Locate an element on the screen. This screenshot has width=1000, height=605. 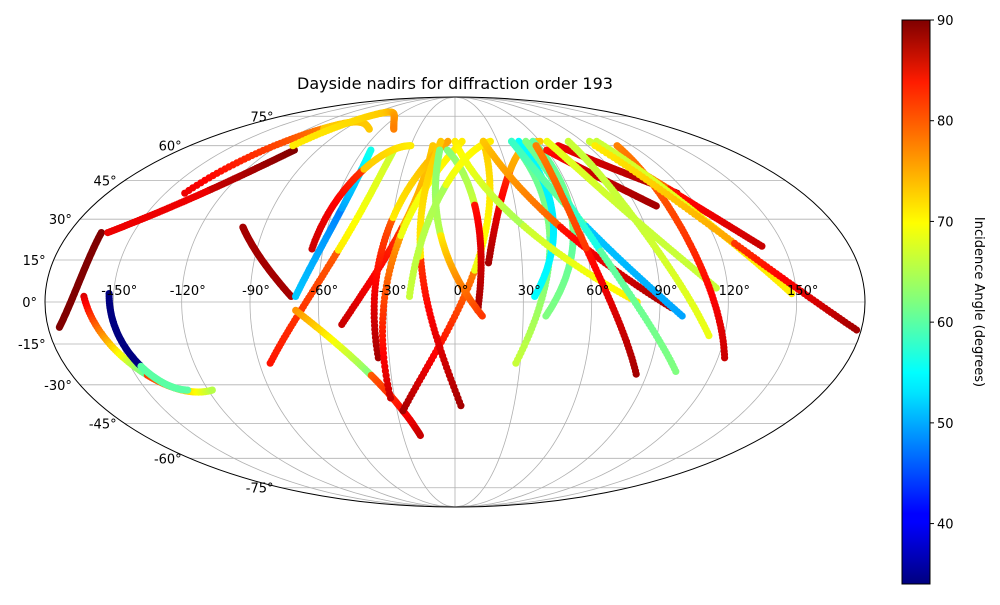
colorbar-tick-label: 90 is located at coordinates (945, 21).